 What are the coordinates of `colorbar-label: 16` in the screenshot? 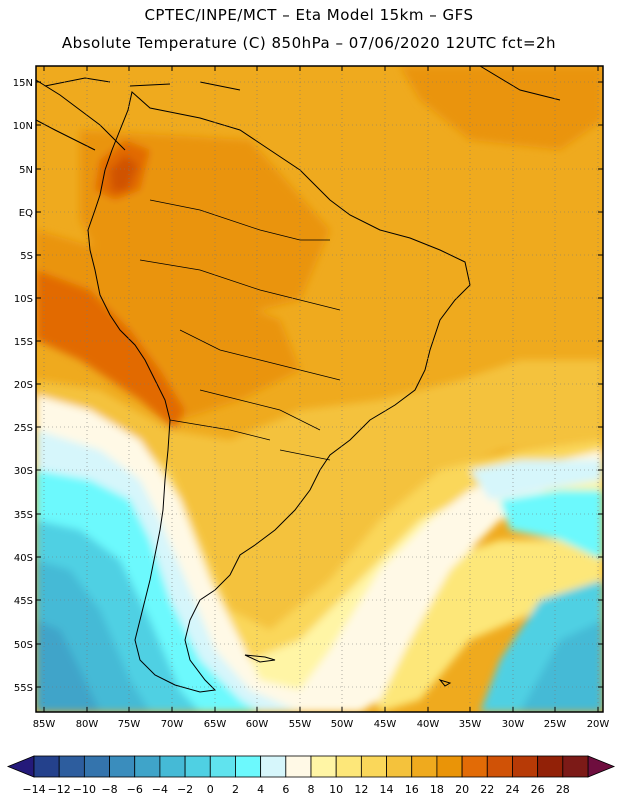 It's located at (412, 789).